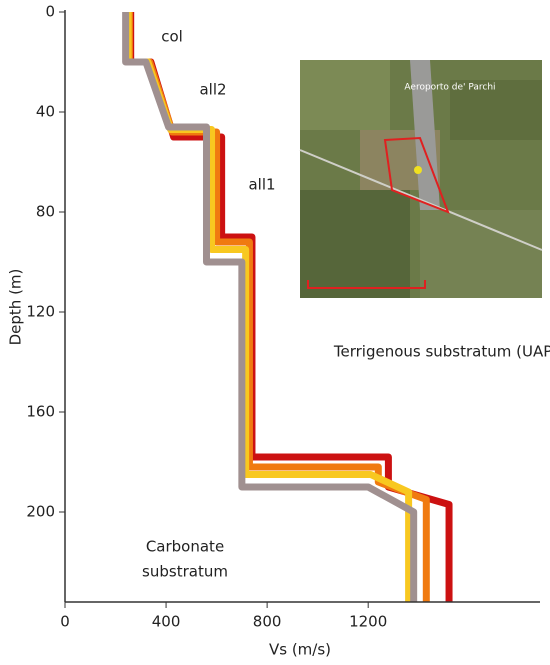 The width and height of the screenshot is (550, 665). What do you see at coordinates (368, 622) in the screenshot?
I see `x-tick-label: 1200` at bounding box center [368, 622].